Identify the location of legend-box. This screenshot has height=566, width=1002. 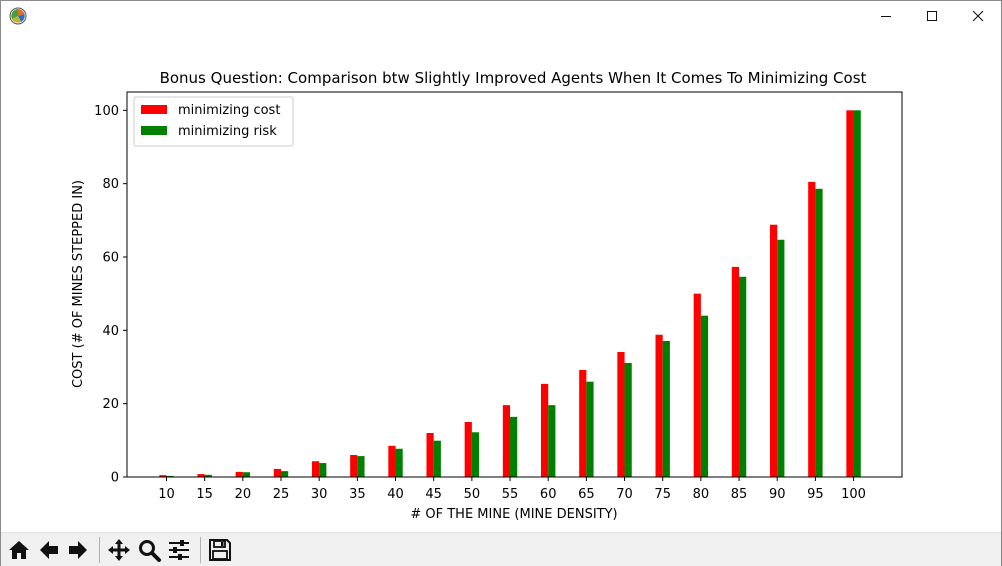
(213, 121).